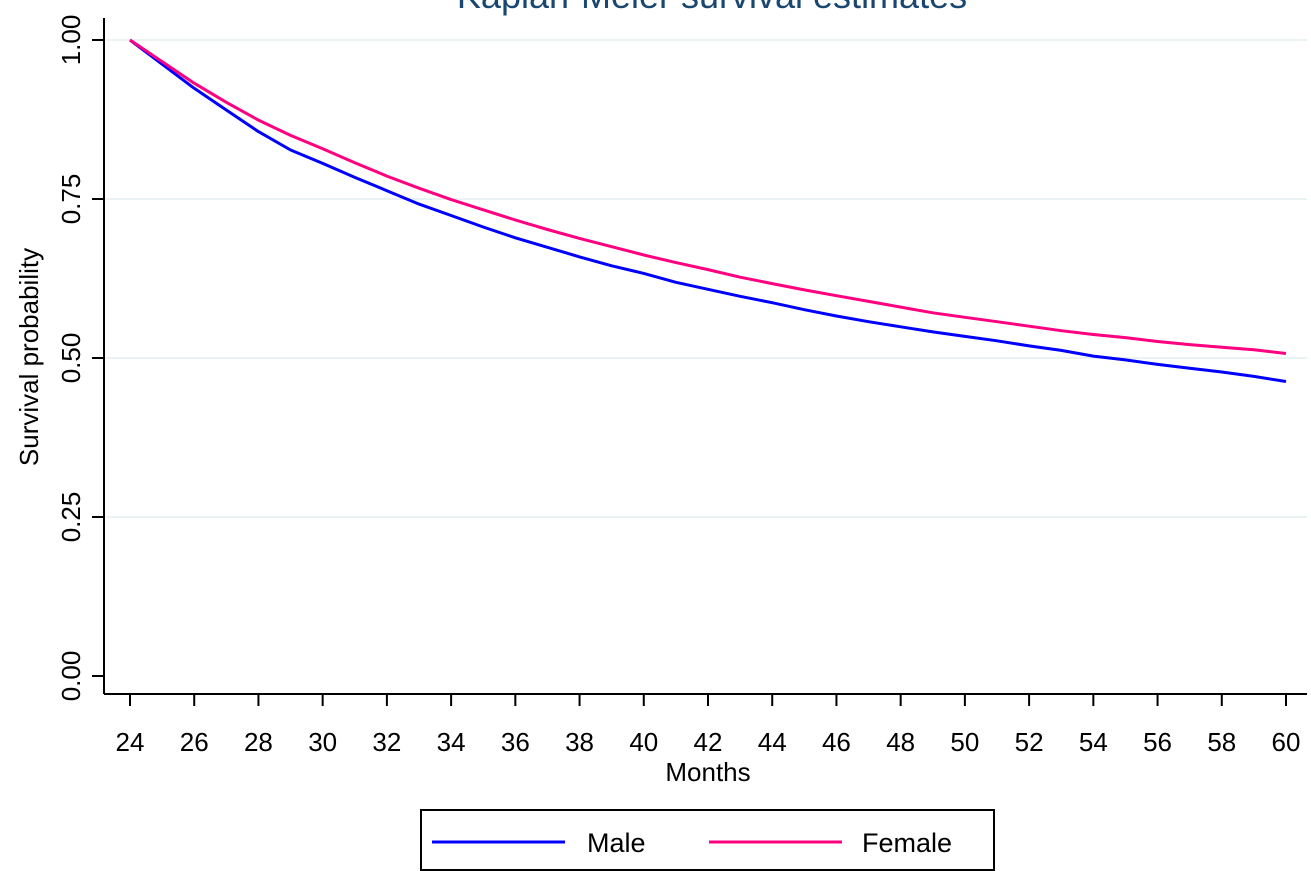 The height and width of the screenshot is (871, 1311). What do you see at coordinates (712, 8) in the screenshot?
I see `chart-title: Kaplan-Meier survival estimates` at bounding box center [712, 8].